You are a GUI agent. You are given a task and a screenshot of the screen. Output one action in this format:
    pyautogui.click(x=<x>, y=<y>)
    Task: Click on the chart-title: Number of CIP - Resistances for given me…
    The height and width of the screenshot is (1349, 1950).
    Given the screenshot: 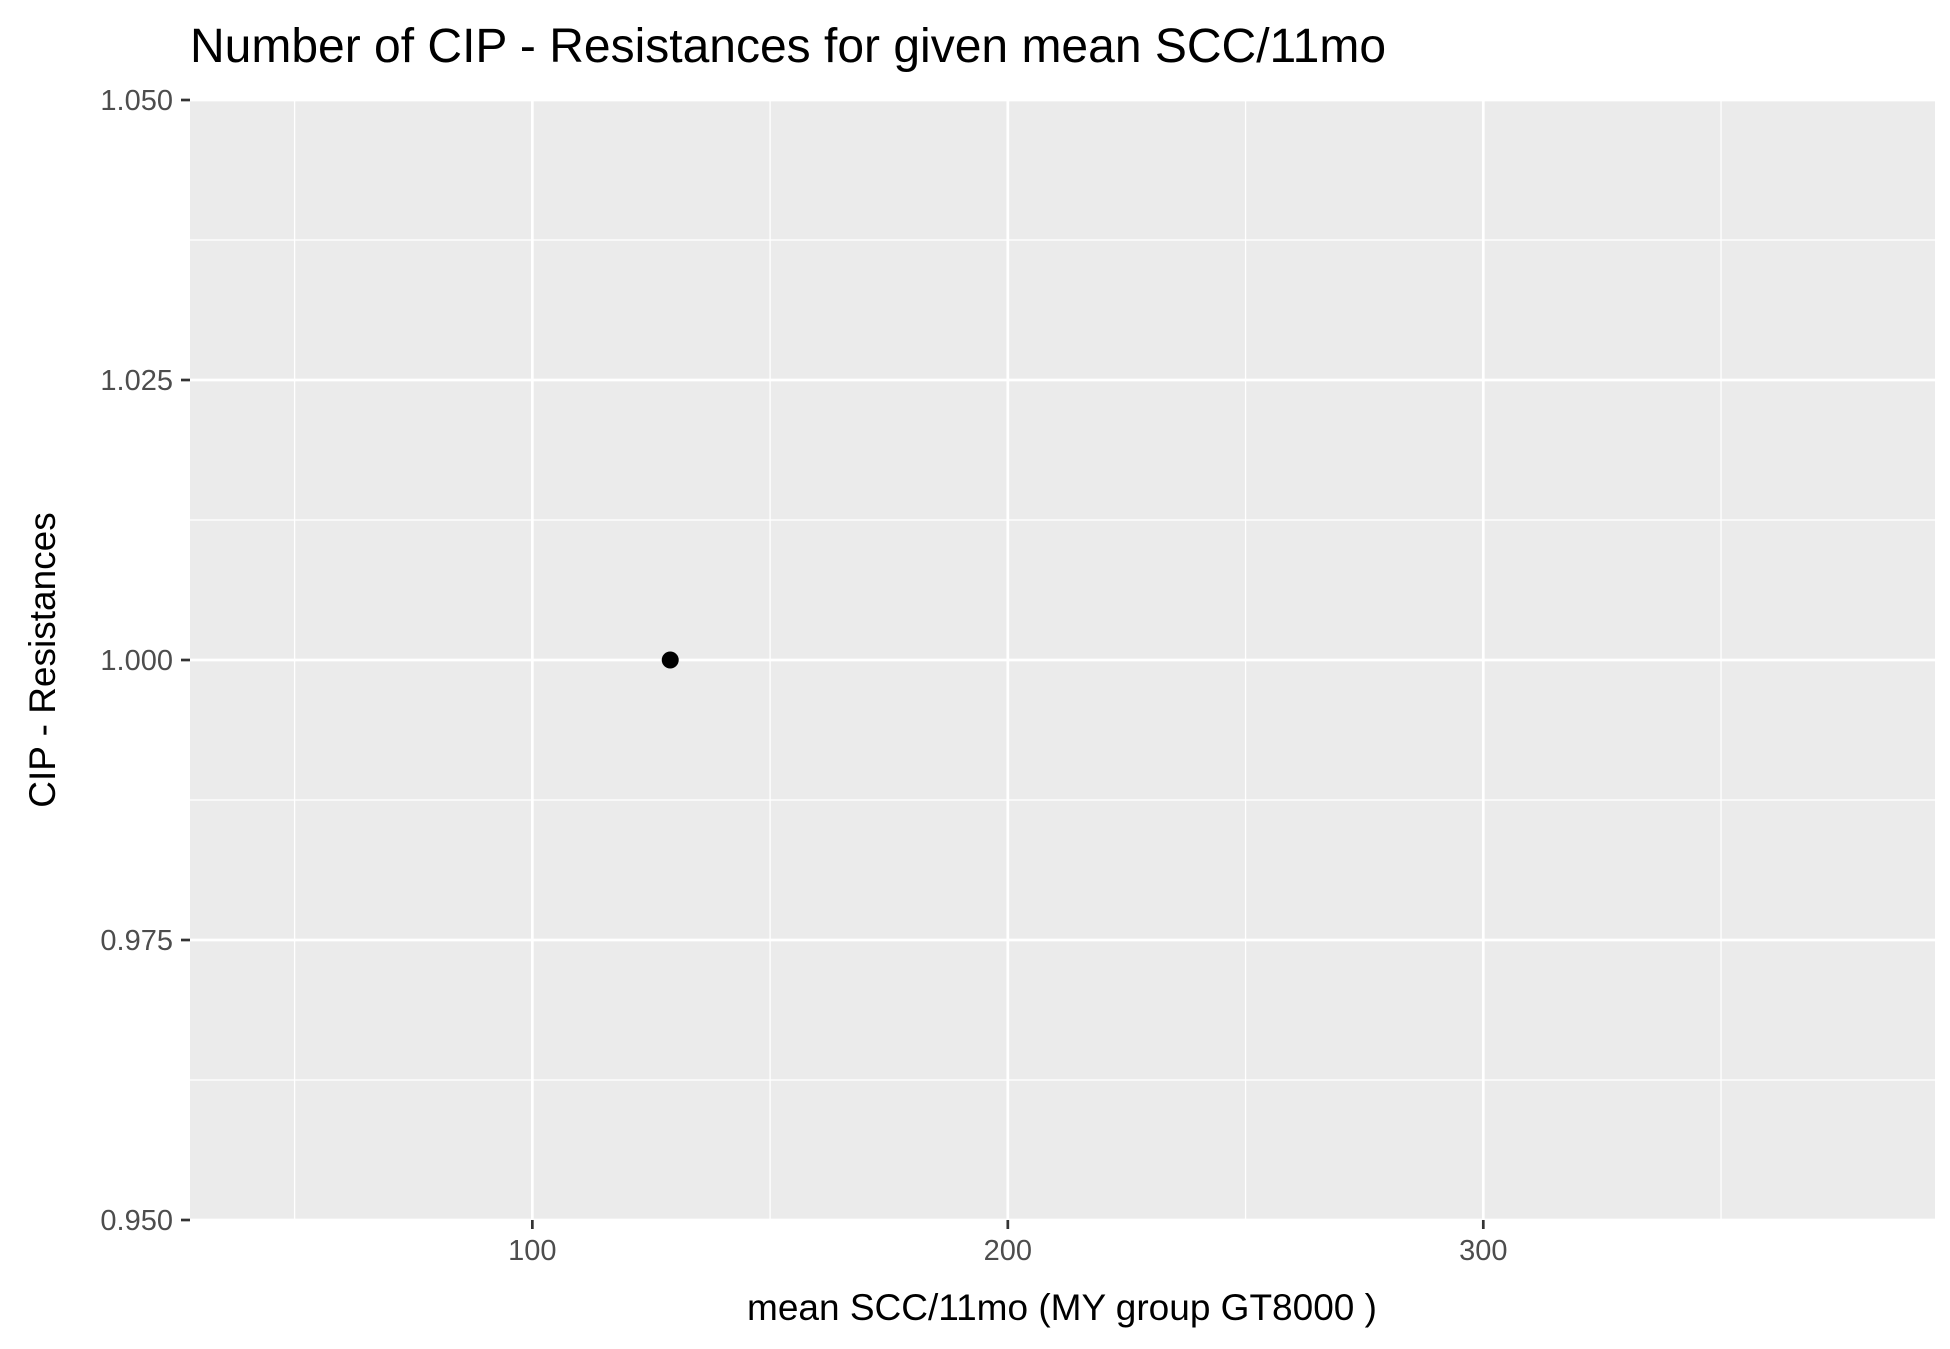 What is the action you would take?
    pyautogui.click(x=788, y=46)
    